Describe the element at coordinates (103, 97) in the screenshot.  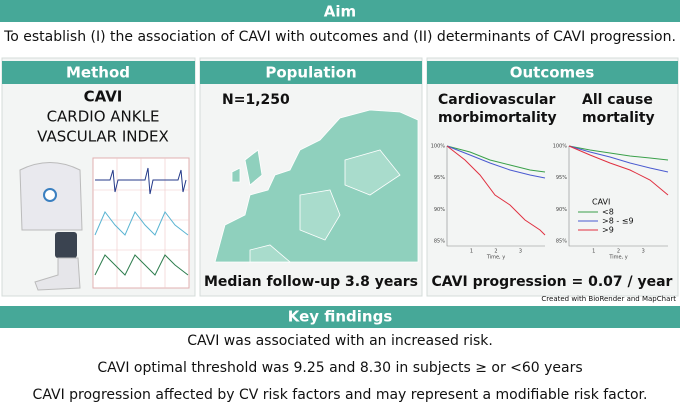
I see `method-abbr: CAVI` at that location.